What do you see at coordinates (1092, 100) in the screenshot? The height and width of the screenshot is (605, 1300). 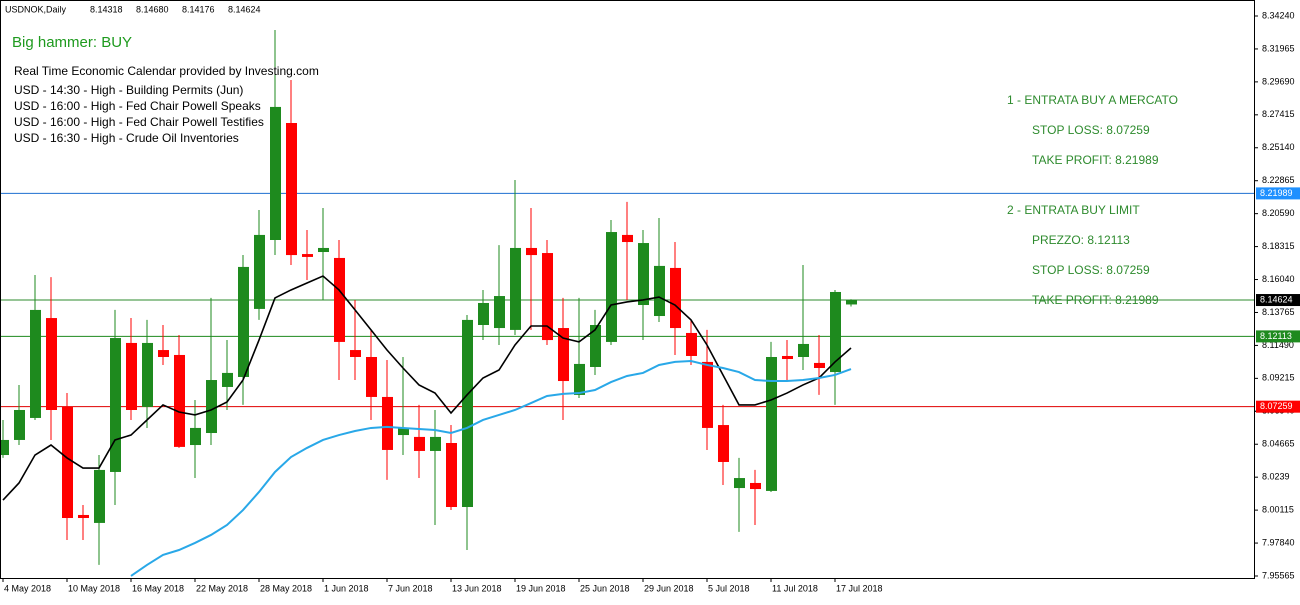 I see `trade-note: 1 - ENTRATA BUY A MERCATO` at bounding box center [1092, 100].